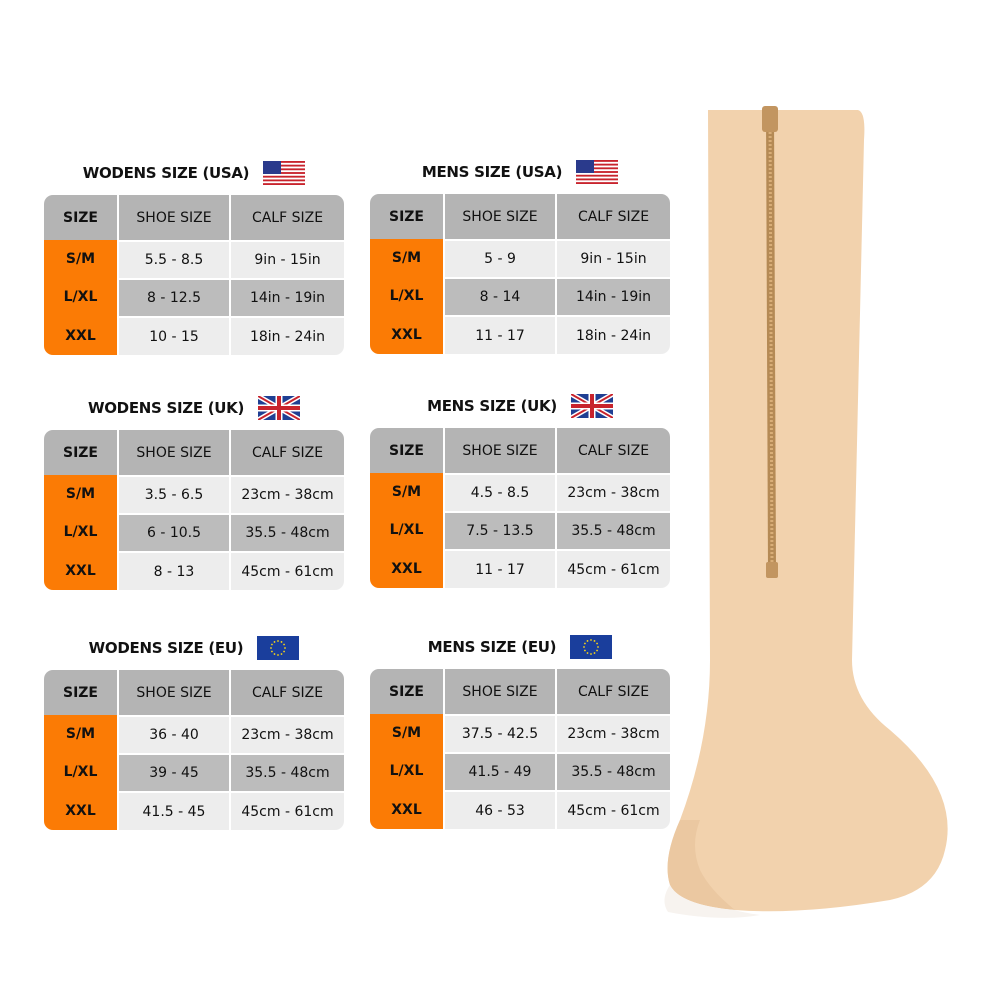 This screenshot has height=1000, width=1000. Describe the element at coordinates (492, 172) in the screenshot. I see `chart-title-text: MENS SIZE (USA)` at that location.